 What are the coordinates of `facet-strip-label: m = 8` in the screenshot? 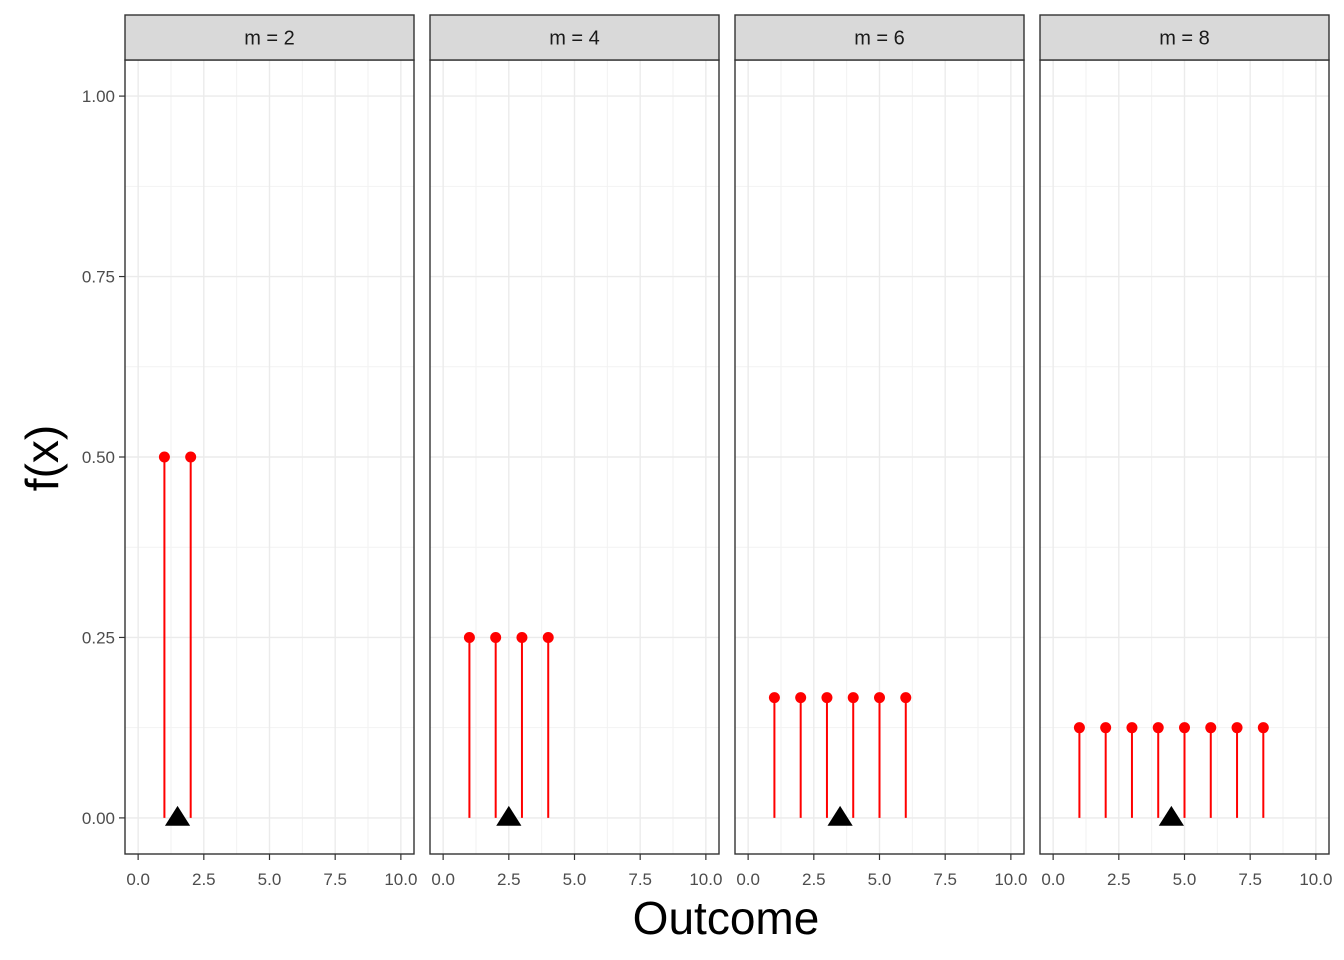 It's located at (1184, 39).